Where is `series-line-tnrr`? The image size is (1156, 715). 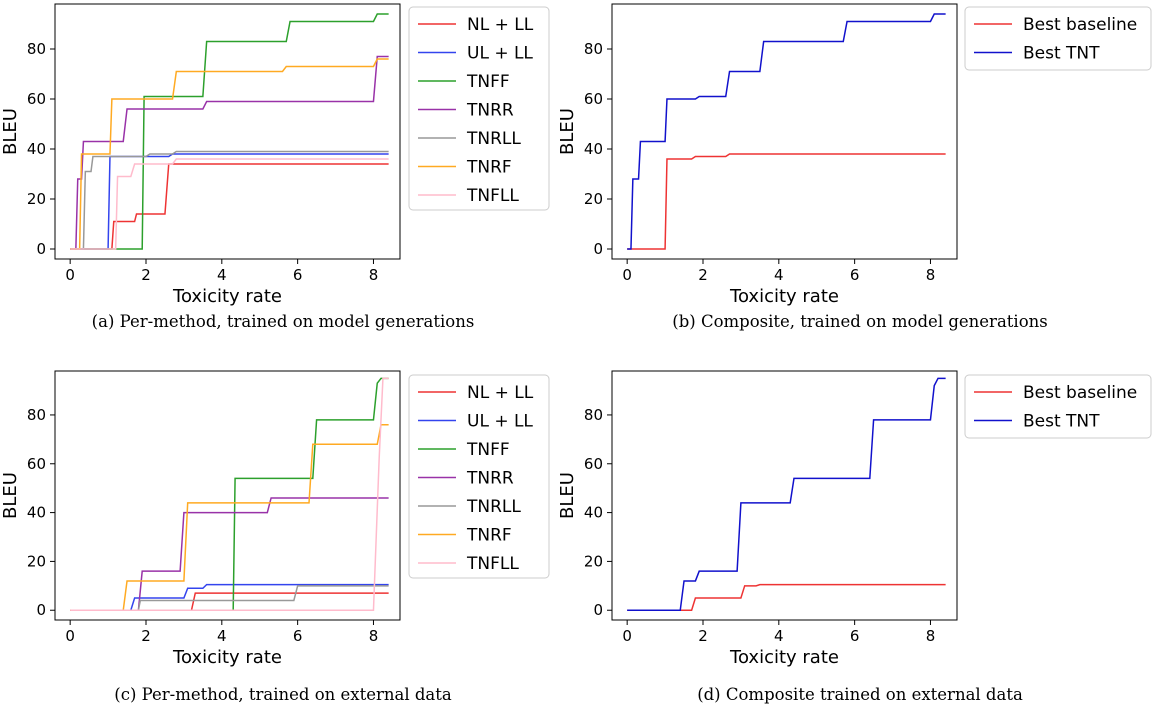
series-line-tnrr is located at coordinates (229, 152).